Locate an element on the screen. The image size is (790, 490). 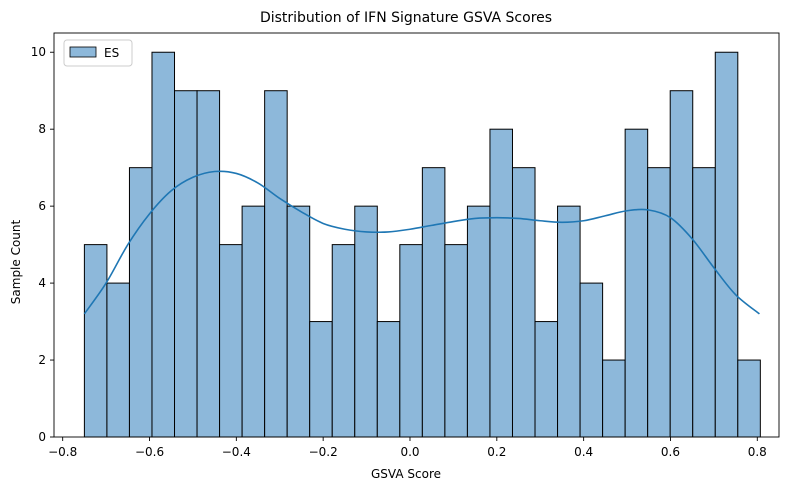
y-tick-label: 6 is located at coordinates (42, 206).